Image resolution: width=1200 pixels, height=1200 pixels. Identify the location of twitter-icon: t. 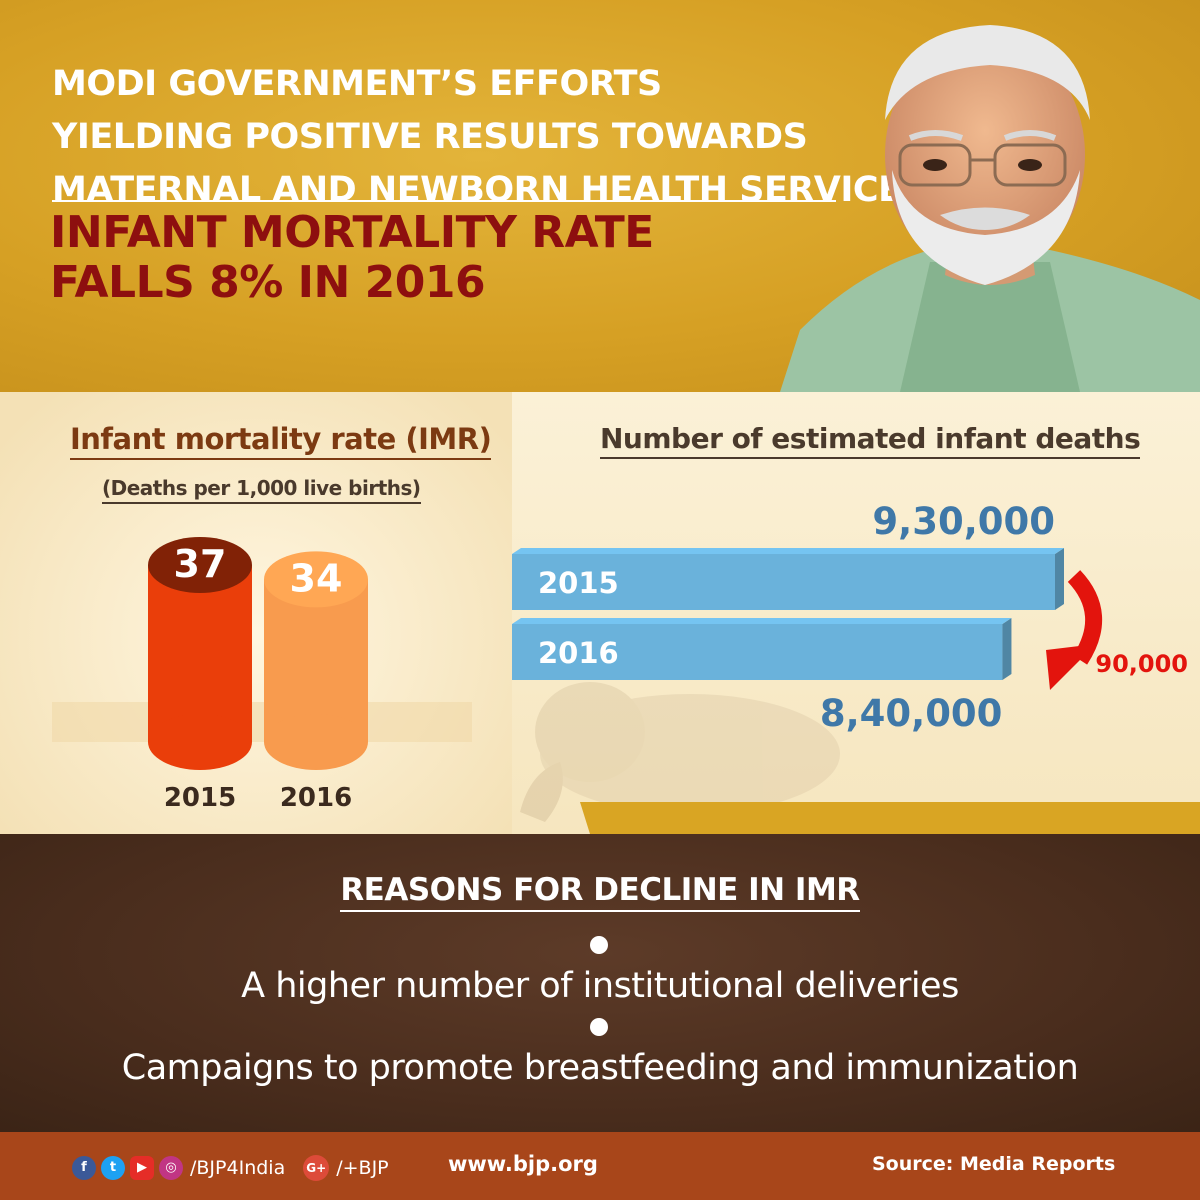
(113, 1168).